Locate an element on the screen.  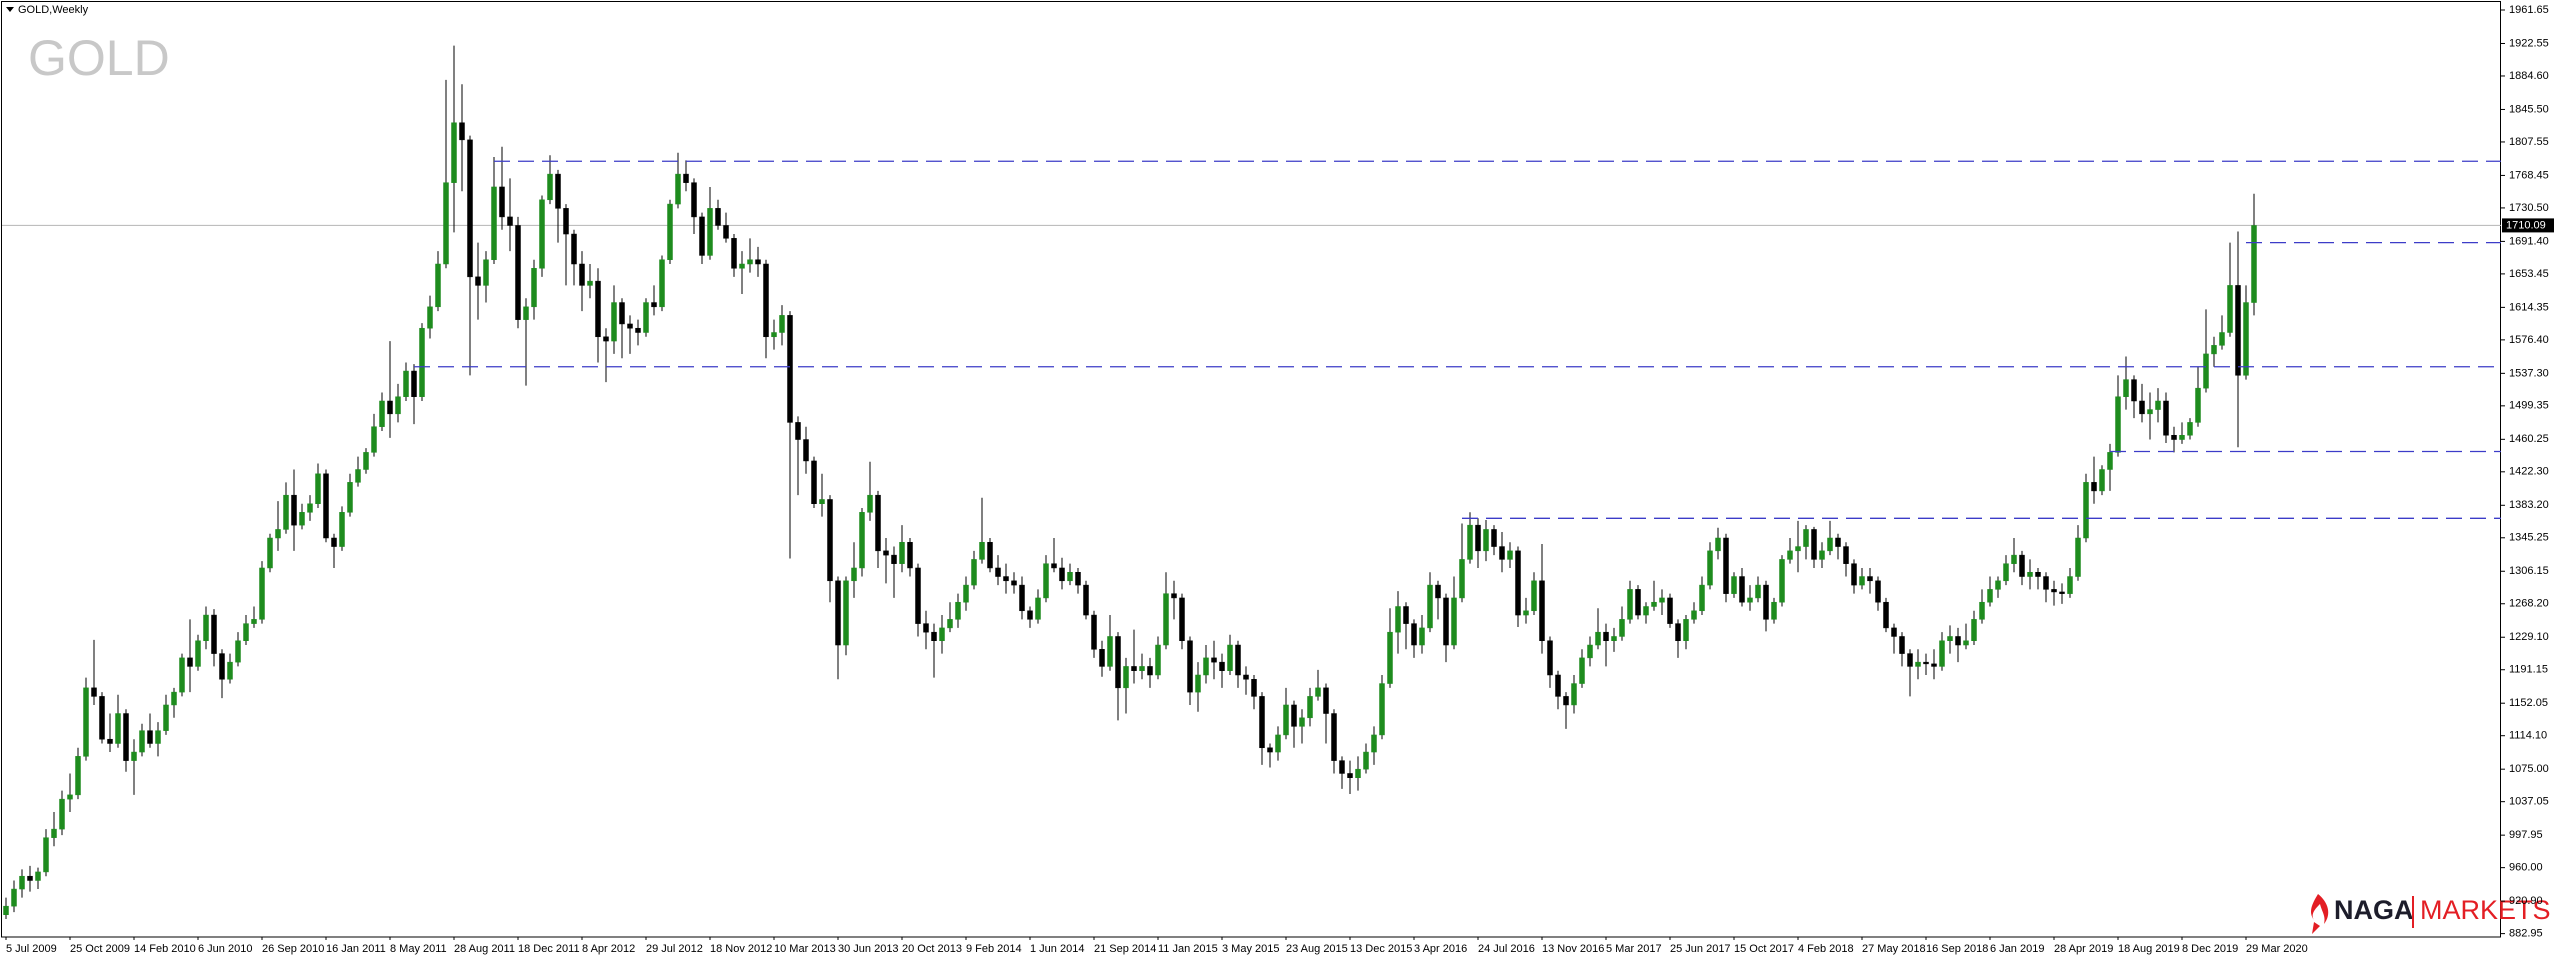
y-tick-label: 1229.10 is located at coordinates (2529, 637).